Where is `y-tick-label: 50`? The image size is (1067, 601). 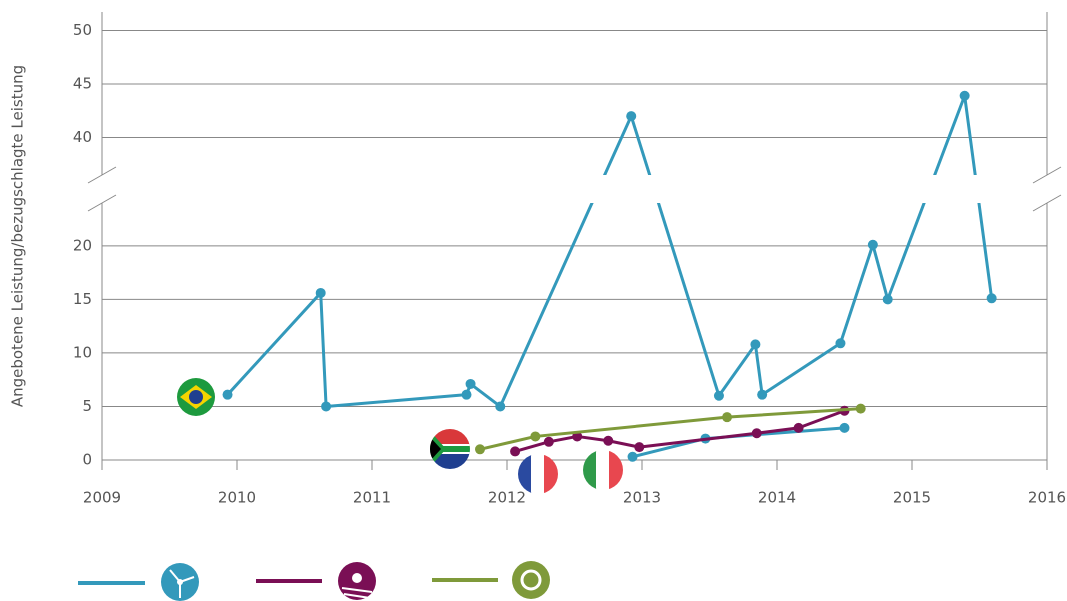 y-tick-label: 50 is located at coordinates (82, 30).